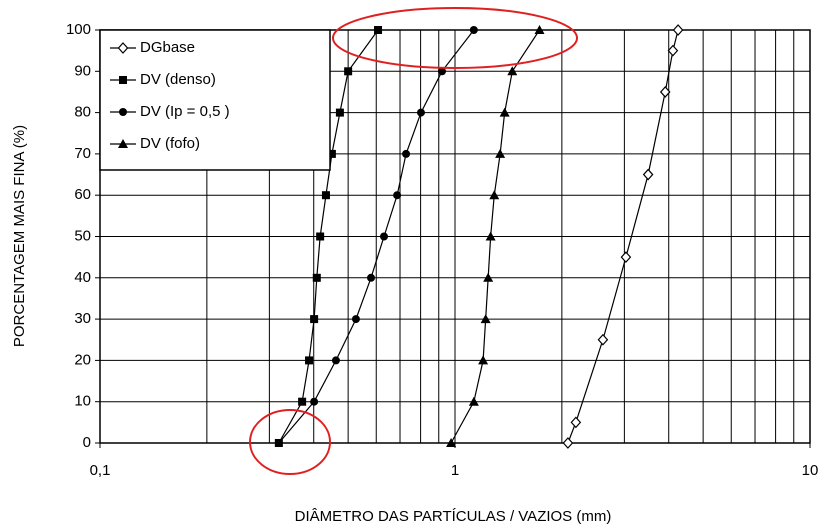 This screenshot has width=833, height=531. I want to click on y-tick-label: 80, so click(82, 112).